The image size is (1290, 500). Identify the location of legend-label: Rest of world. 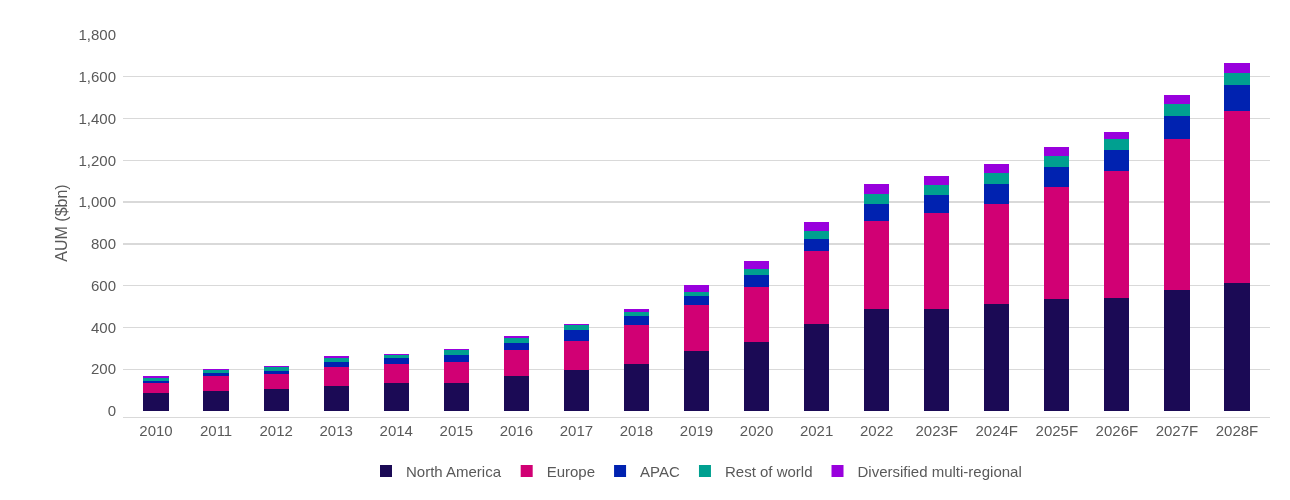
(768, 471).